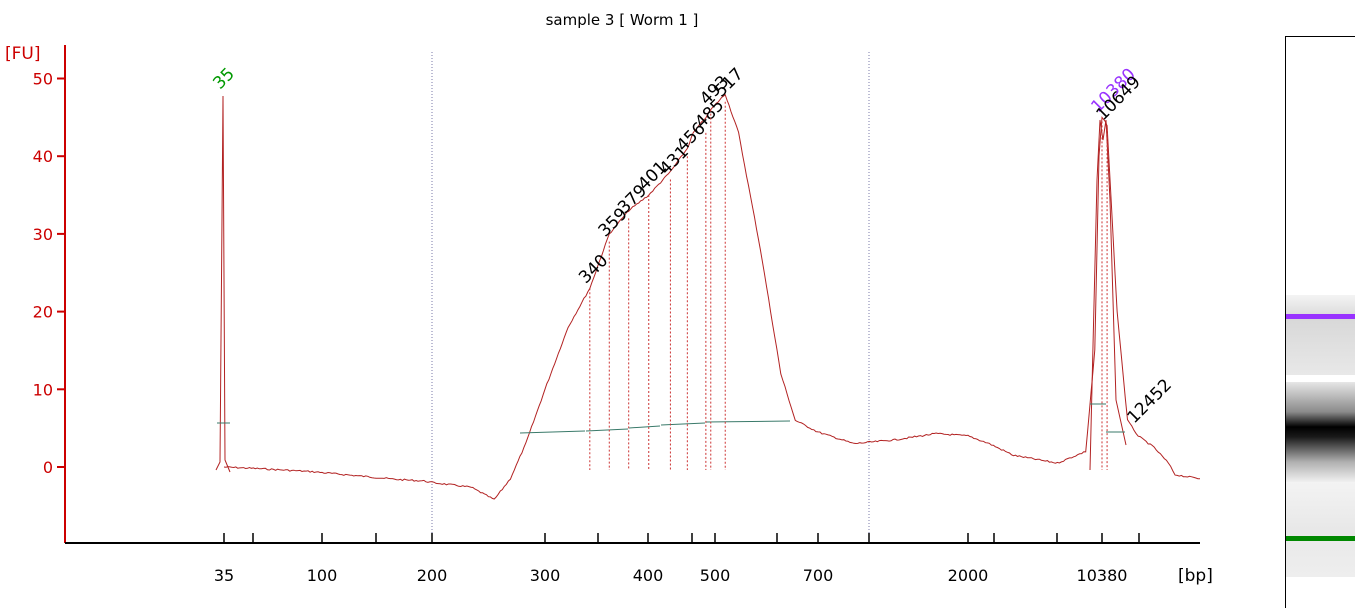  Describe the element at coordinates (224, 575) in the screenshot. I see `x-tick-label-35: 35` at that location.